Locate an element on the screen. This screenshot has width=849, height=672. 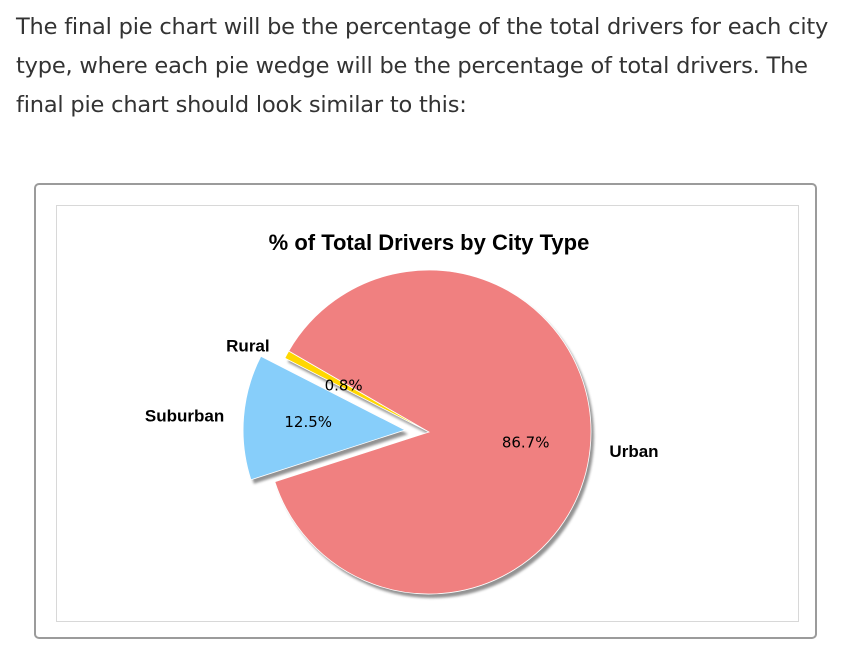
chart-title: % of Total Drivers by City Type is located at coordinates (429, 242).